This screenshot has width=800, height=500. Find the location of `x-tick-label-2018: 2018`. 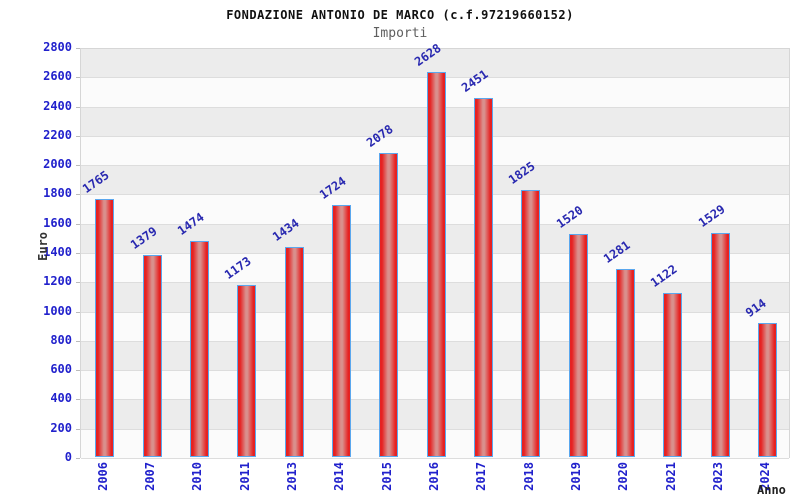

x-tick-label-2018: 2018 is located at coordinates (528, 476).